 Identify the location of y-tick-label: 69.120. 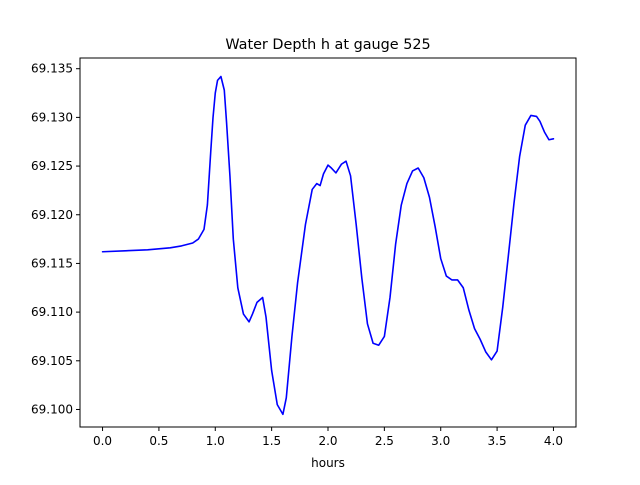
(52, 215).